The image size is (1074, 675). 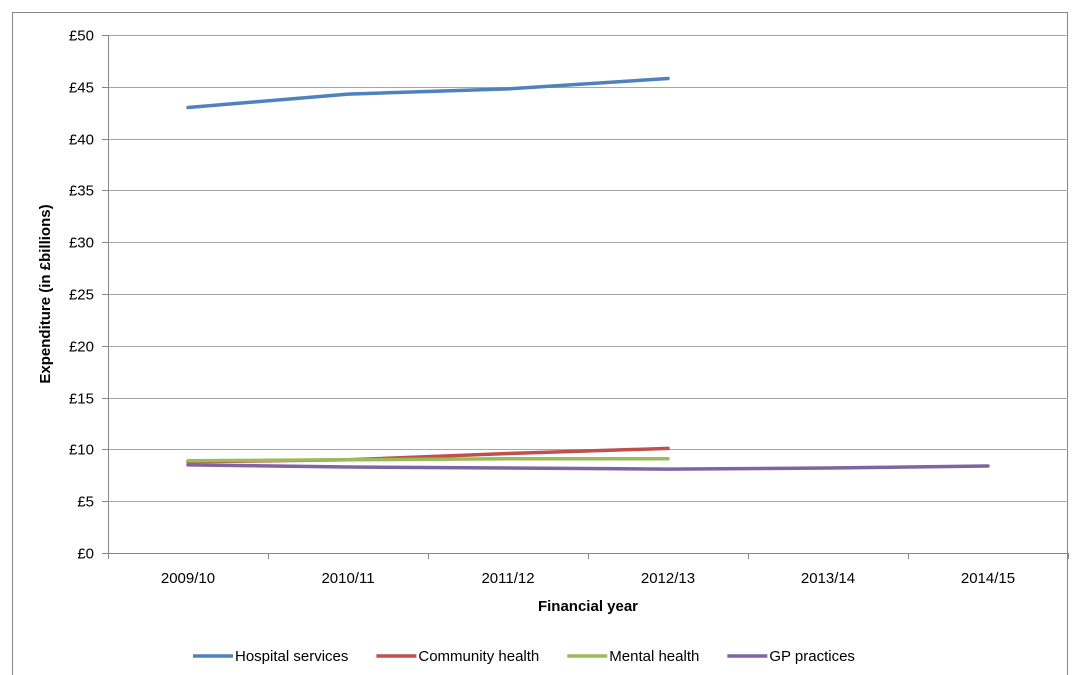 What do you see at coordinates (507, 578) in the screenshot?
I see `x-tick-label: 2011/12` at bounding box center [507, 578].